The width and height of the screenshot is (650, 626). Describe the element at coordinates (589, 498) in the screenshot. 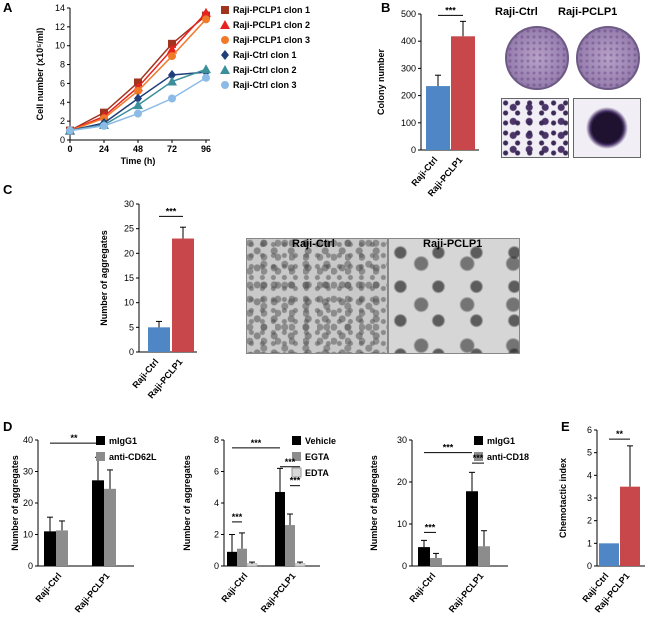

I see `panel-e-y-tick-label: 3` at that location.